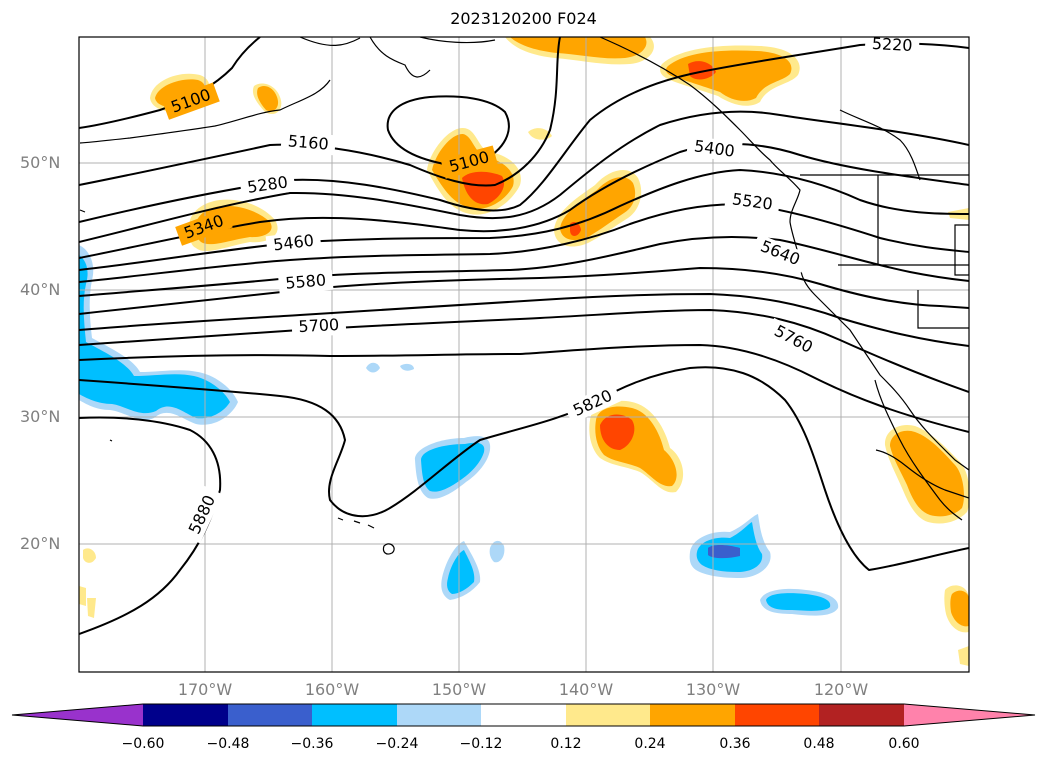 Image resolution: width=1047 pixels, height=765 pixels. I want to click on colorbar-outline, so click(523, 715).